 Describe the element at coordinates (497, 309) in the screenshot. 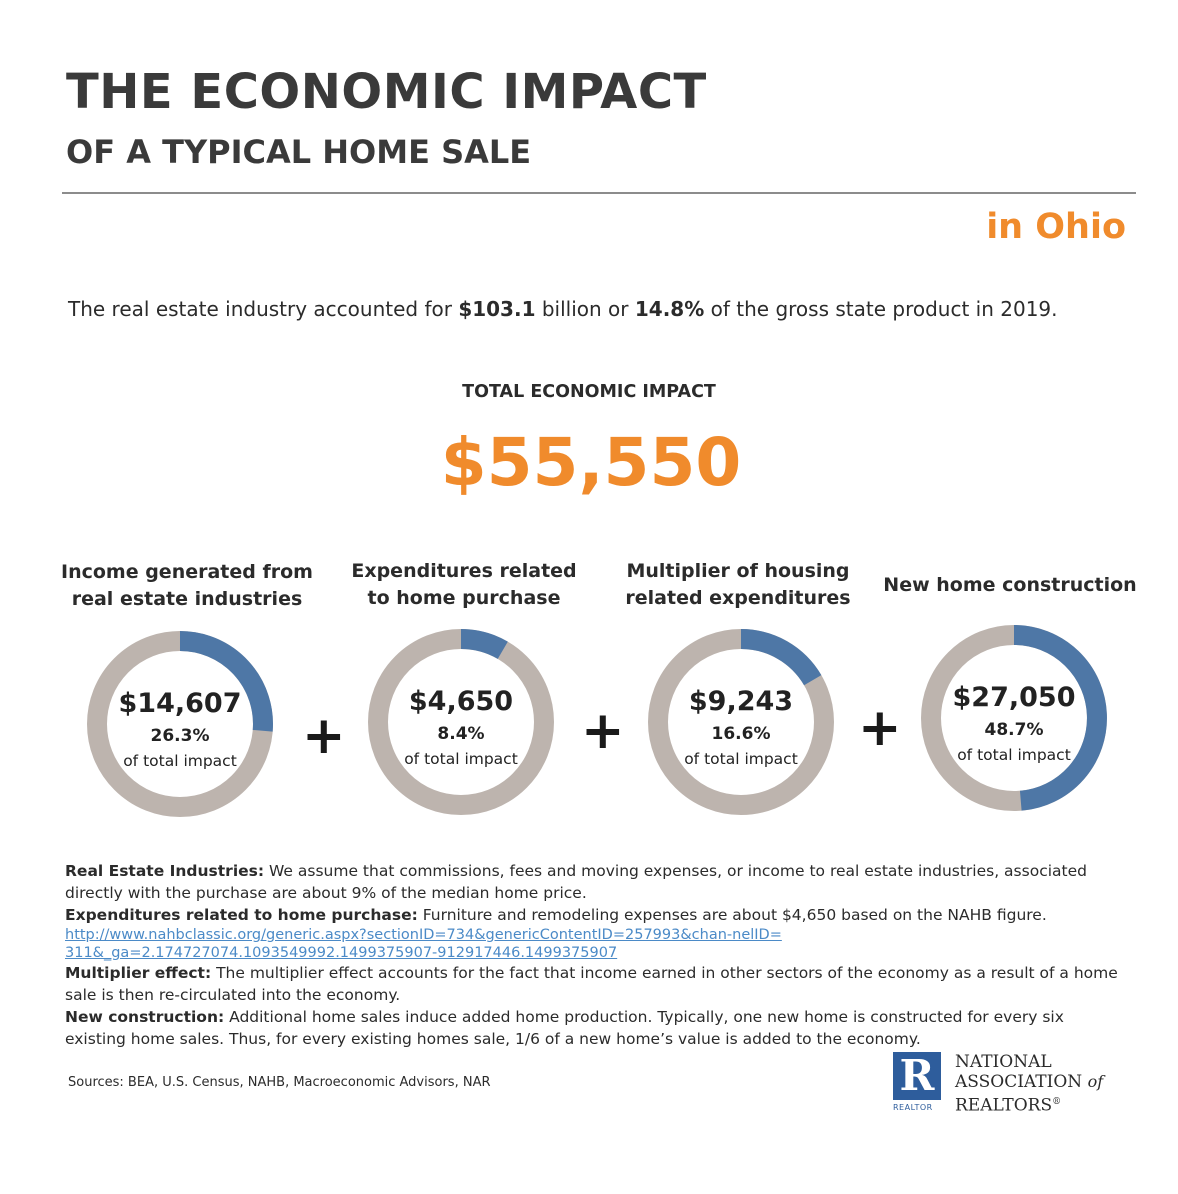

I see `intro-amount: $103.1` at that location.